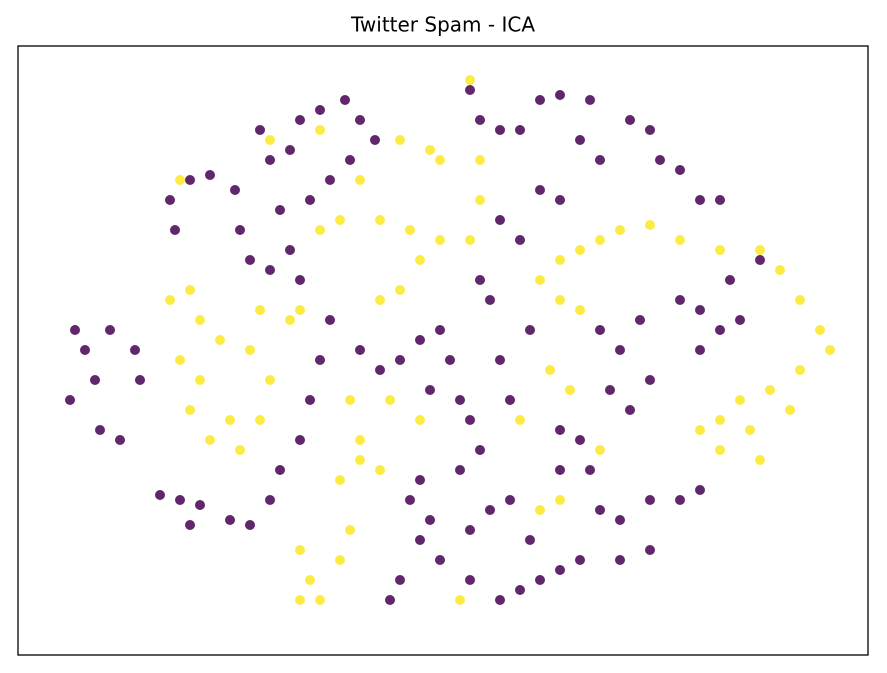 The height and width of the screenshot is (673, 887). Describe the element at coordinates (442, 25) in the screenshot. I see `chart-title: Twitter Spam - ICA` at that location.